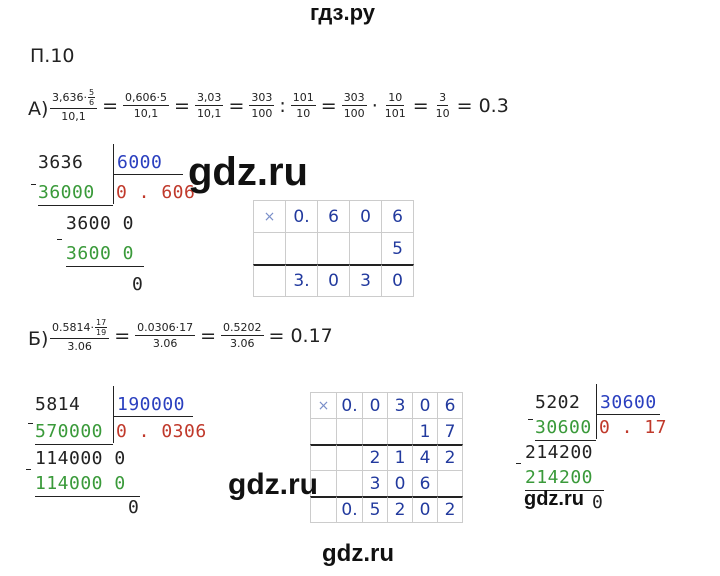  What do you see at coordinates (558, 402) in the screenshot?
I see `dividend: 5202` at bounding box center [558, 402].